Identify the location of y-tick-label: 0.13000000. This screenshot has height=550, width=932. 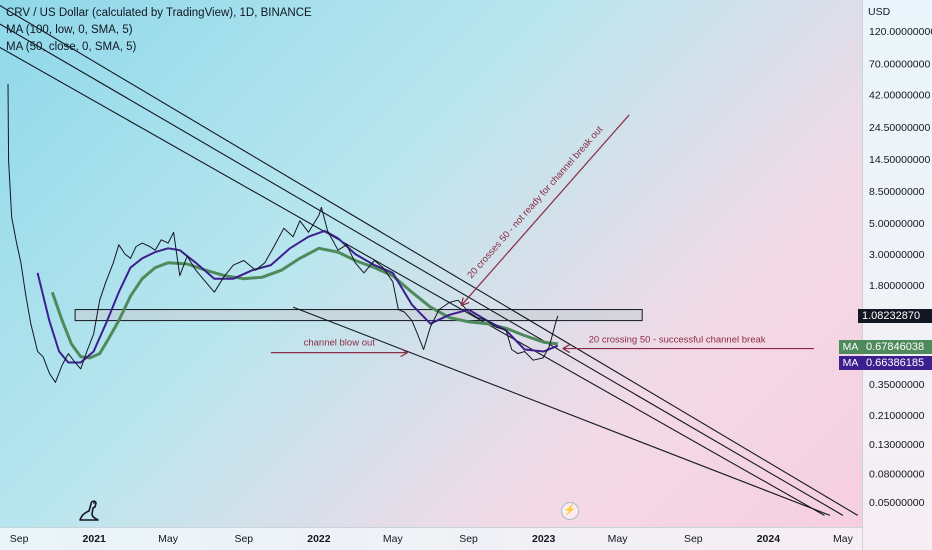
(897, 445).